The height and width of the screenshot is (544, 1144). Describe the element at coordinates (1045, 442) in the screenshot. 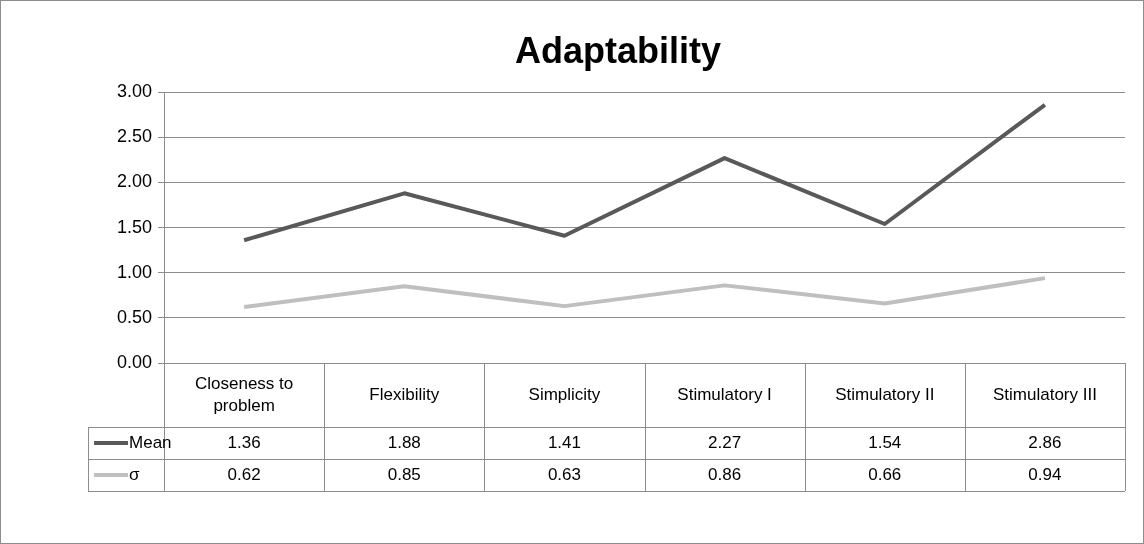

I see `data-label: 2.86` at that location.